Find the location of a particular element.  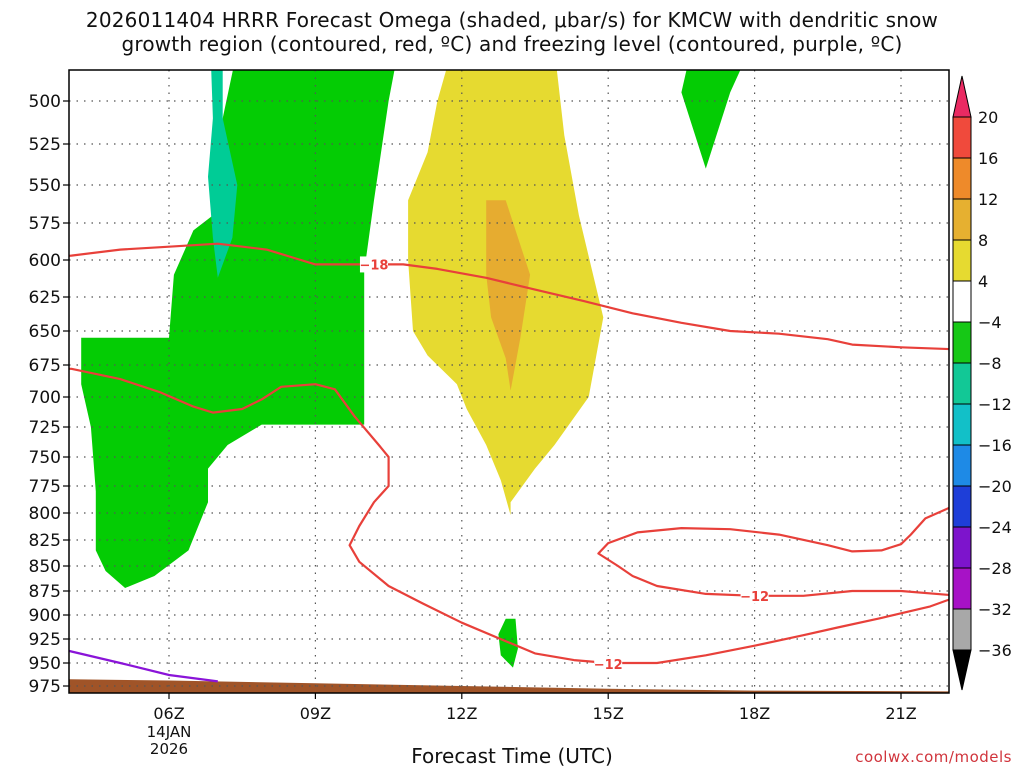

y-tick-label: 575 is located at coordinates (45, 224).